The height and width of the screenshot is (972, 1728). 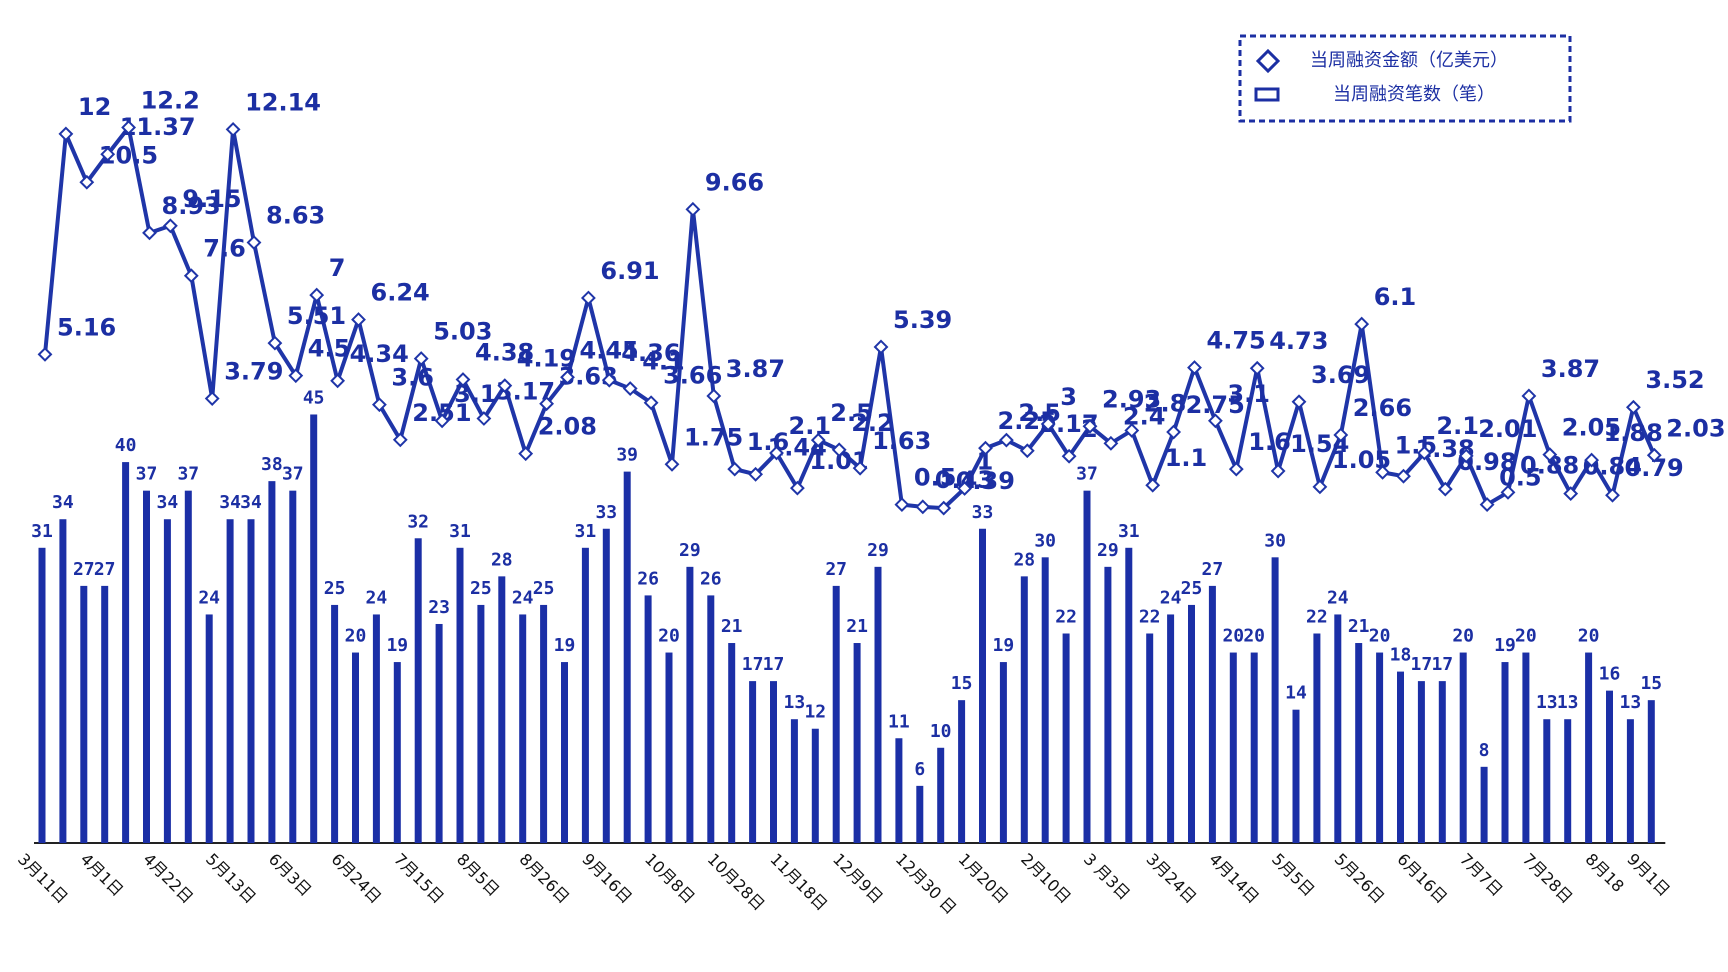 What do you see at coordinates (419, 879) in the screenshot?
I see `x-tick-label: 7月15日` at bounding box center [419, 879].